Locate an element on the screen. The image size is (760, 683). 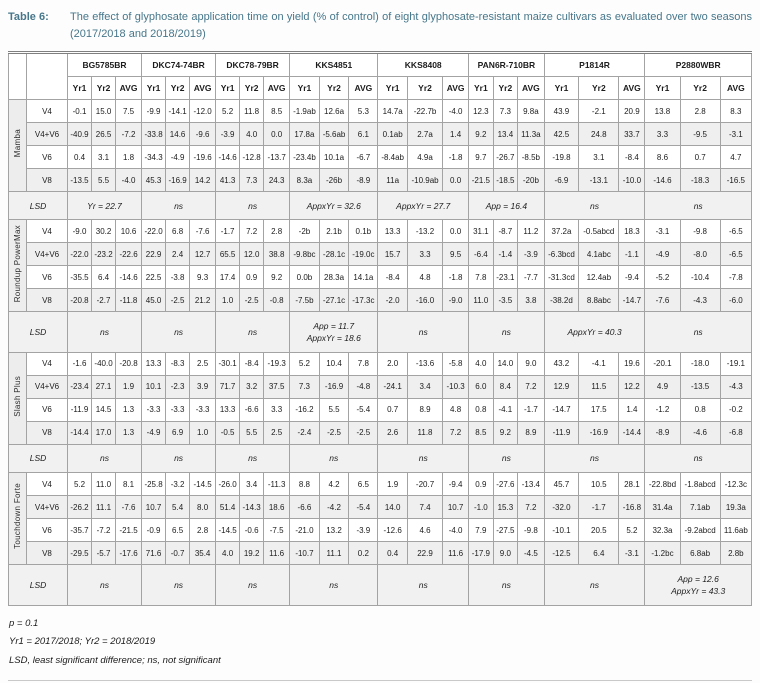
data-cell: -31.3cd is located at coordinates (561, 277).